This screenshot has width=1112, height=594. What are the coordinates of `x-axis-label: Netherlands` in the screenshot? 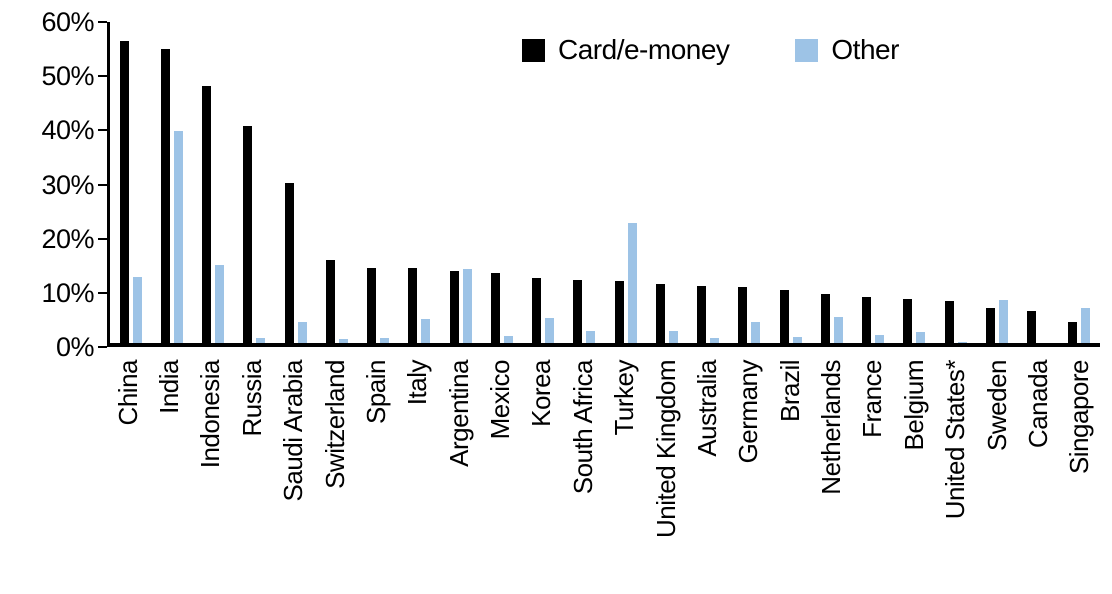 It's located at (831, 427).